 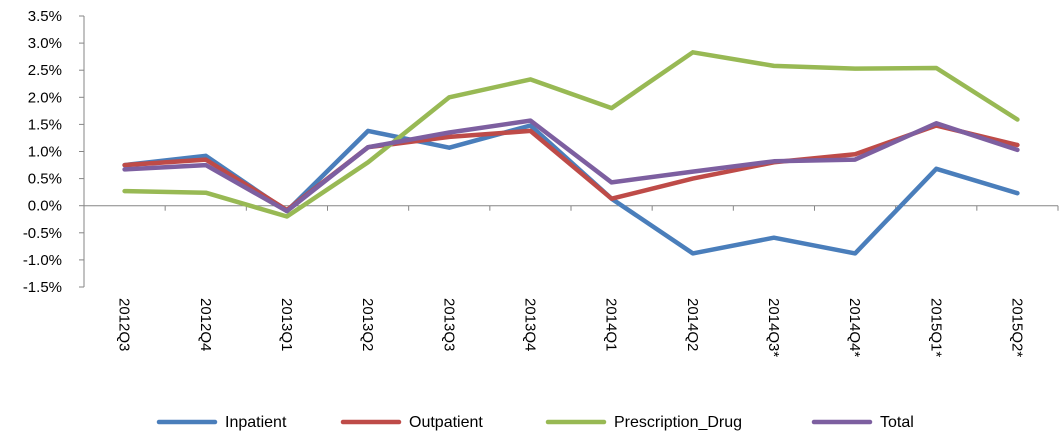 What do you see at coordinates (42, 287) in the screenshot?
I see `y-tick-label: -1.5%` at bounding box center [42, 287].